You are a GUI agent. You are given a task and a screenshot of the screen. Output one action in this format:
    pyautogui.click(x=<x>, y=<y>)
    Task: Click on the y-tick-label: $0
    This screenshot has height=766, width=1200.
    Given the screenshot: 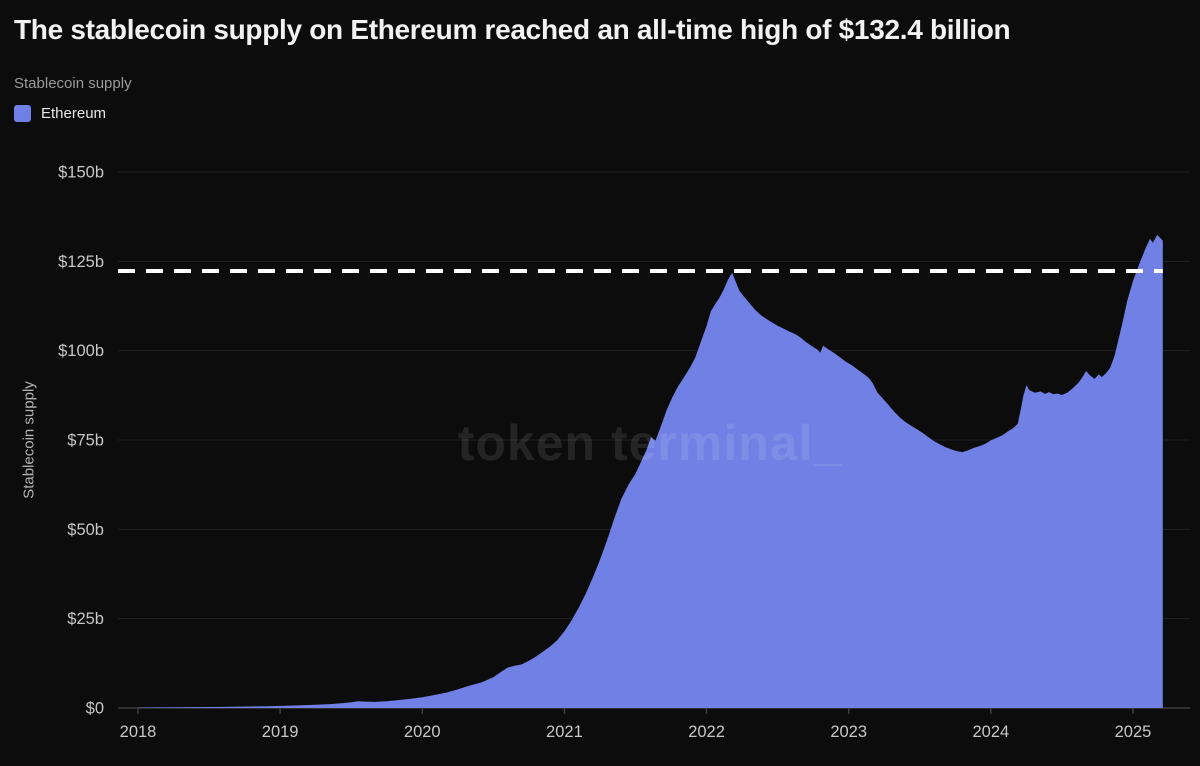 What is the action you would take?
    pyautogui.click(x=95, y=709)
    